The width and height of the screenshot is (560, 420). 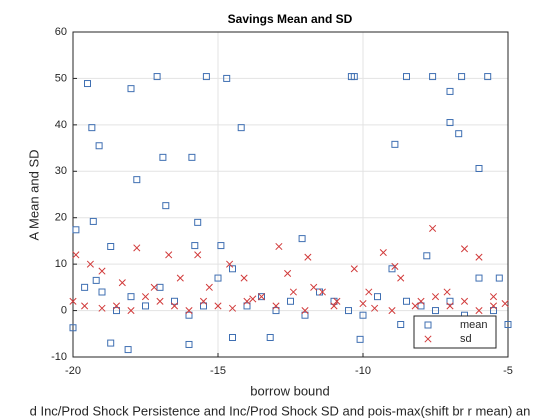 I want to click on y-tick-label: 20, so click(x=61, y=218).